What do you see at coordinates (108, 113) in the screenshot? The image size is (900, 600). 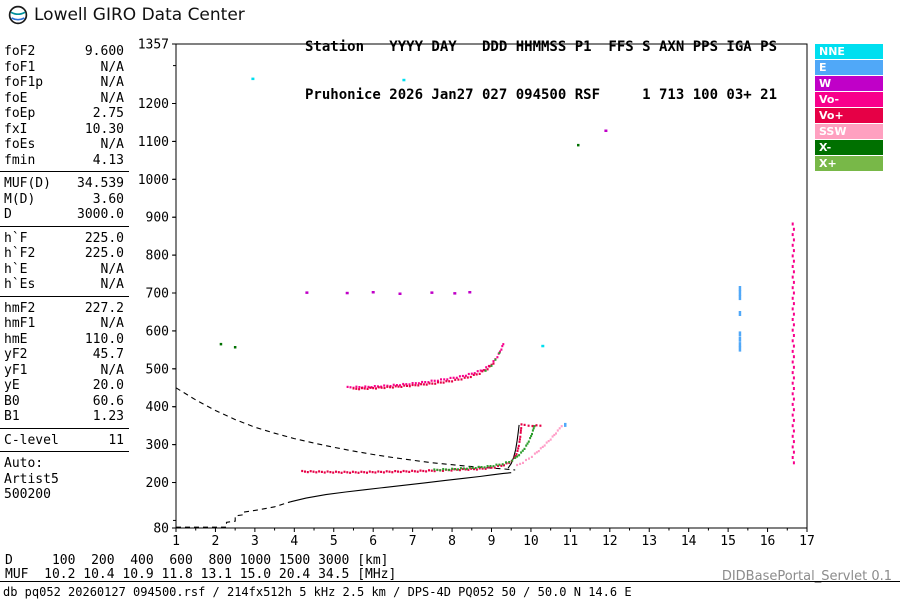 I see `param-value: 2.75` at bounding box center [108, 113].